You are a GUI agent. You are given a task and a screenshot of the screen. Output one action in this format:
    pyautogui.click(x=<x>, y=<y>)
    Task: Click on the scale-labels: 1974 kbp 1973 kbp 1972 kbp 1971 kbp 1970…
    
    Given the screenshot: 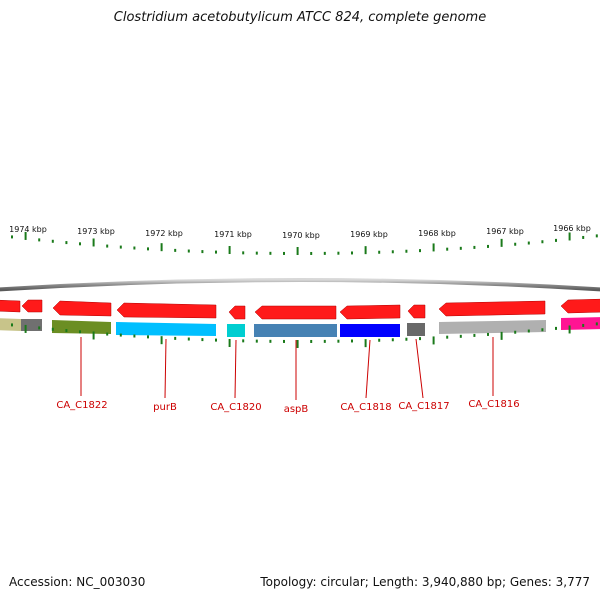 What is the action you would take?
    pyautogui.click(x=300, y=232)
    